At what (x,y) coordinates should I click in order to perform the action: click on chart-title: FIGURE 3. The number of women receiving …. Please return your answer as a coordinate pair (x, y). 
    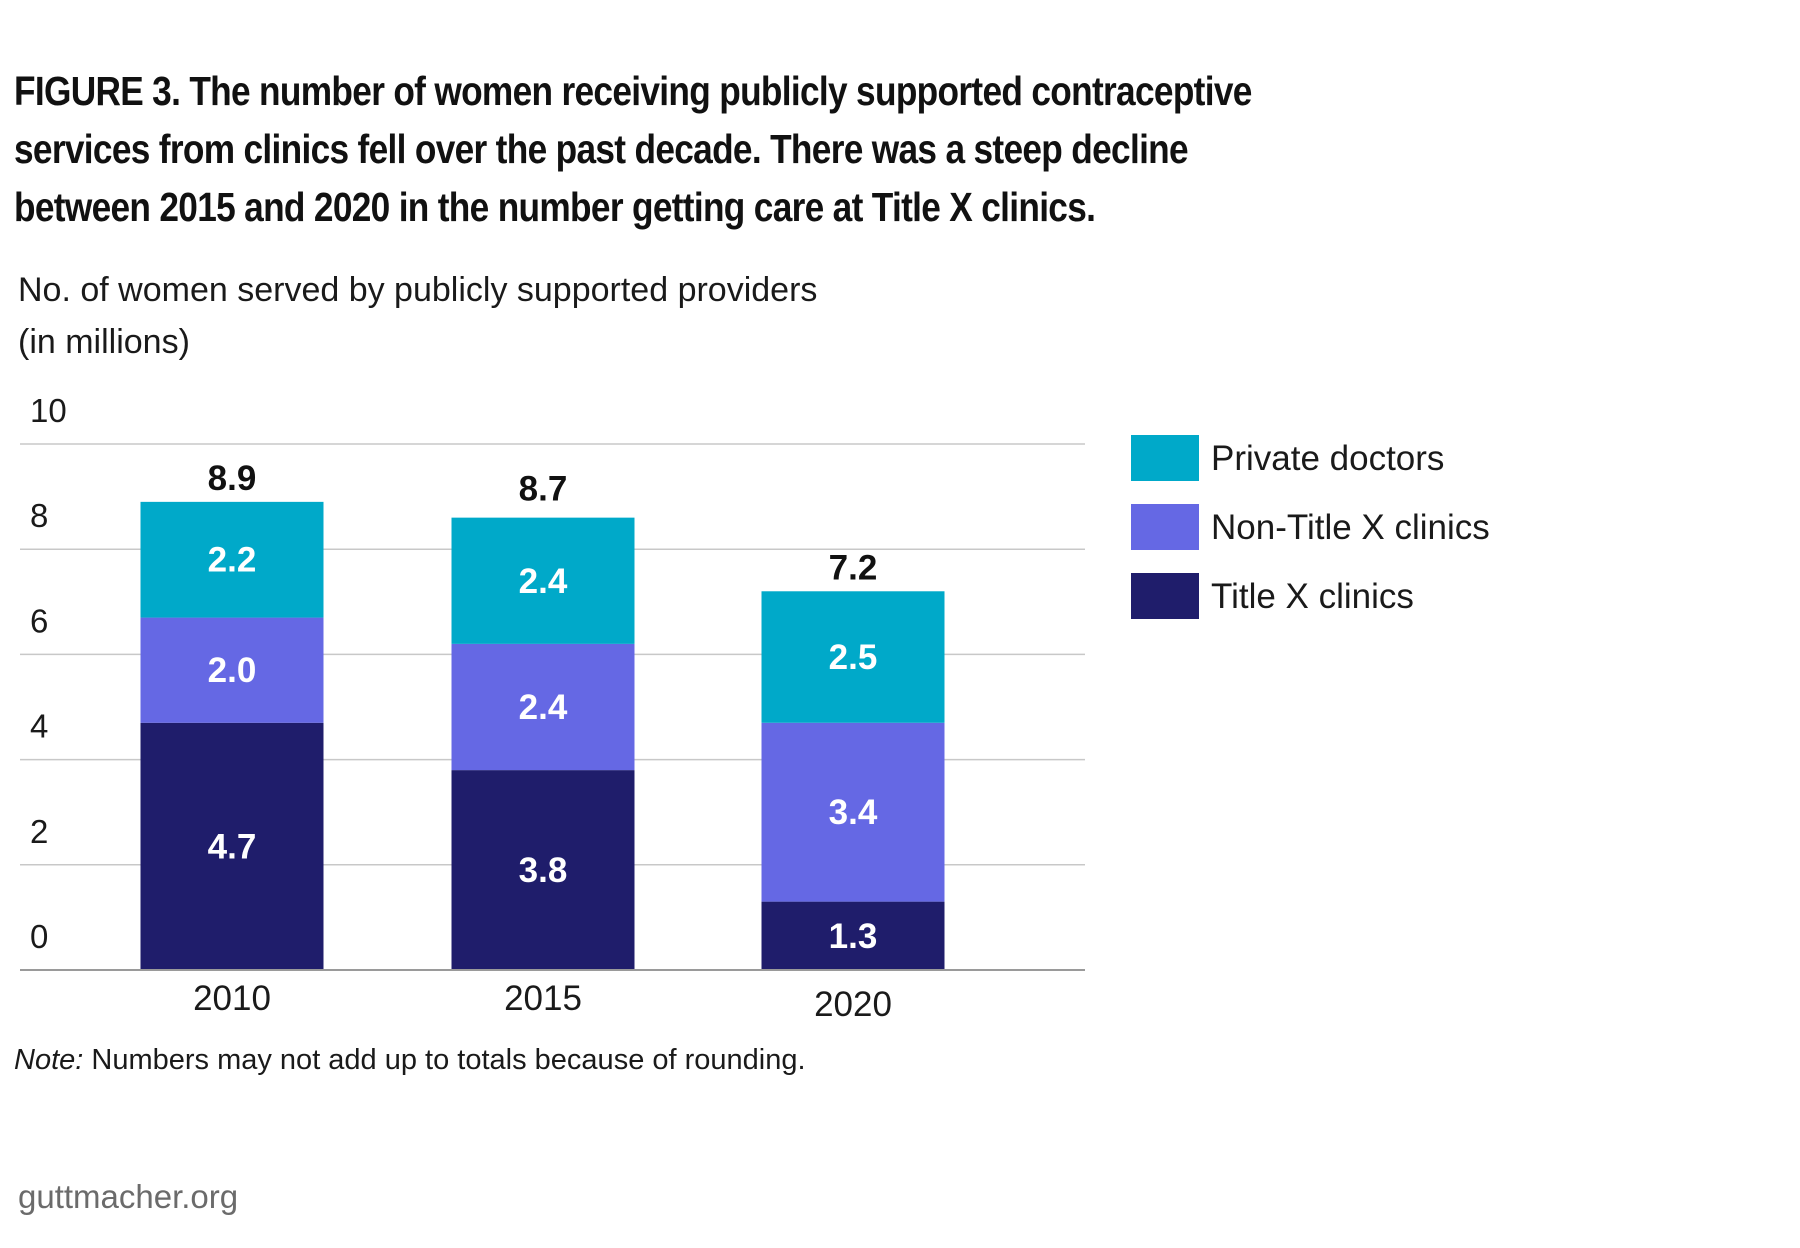
    Looking at the image, I should click on (633, 149).